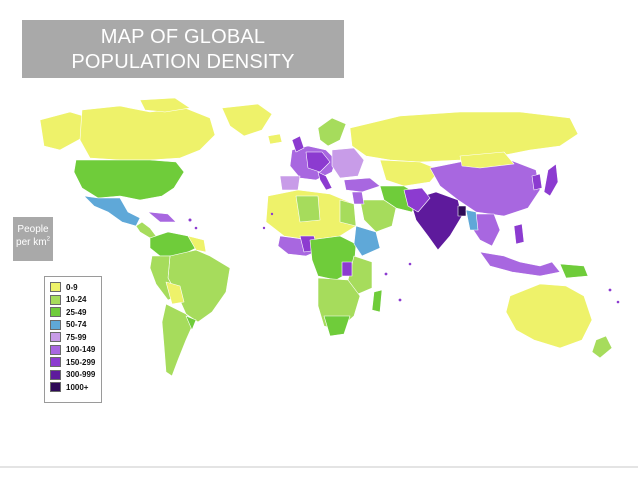 The image size is (638, 479). I want to click on region-central-europe, so click(318, 162).